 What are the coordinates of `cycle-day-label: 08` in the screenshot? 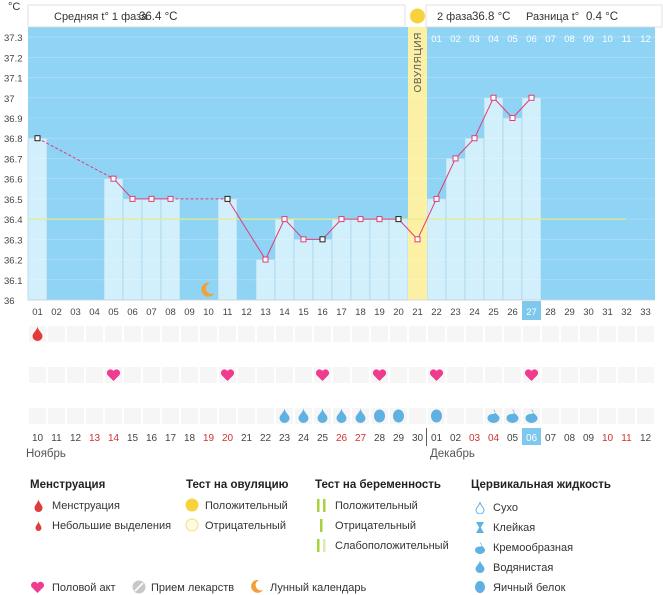 It's located at (170, 312).